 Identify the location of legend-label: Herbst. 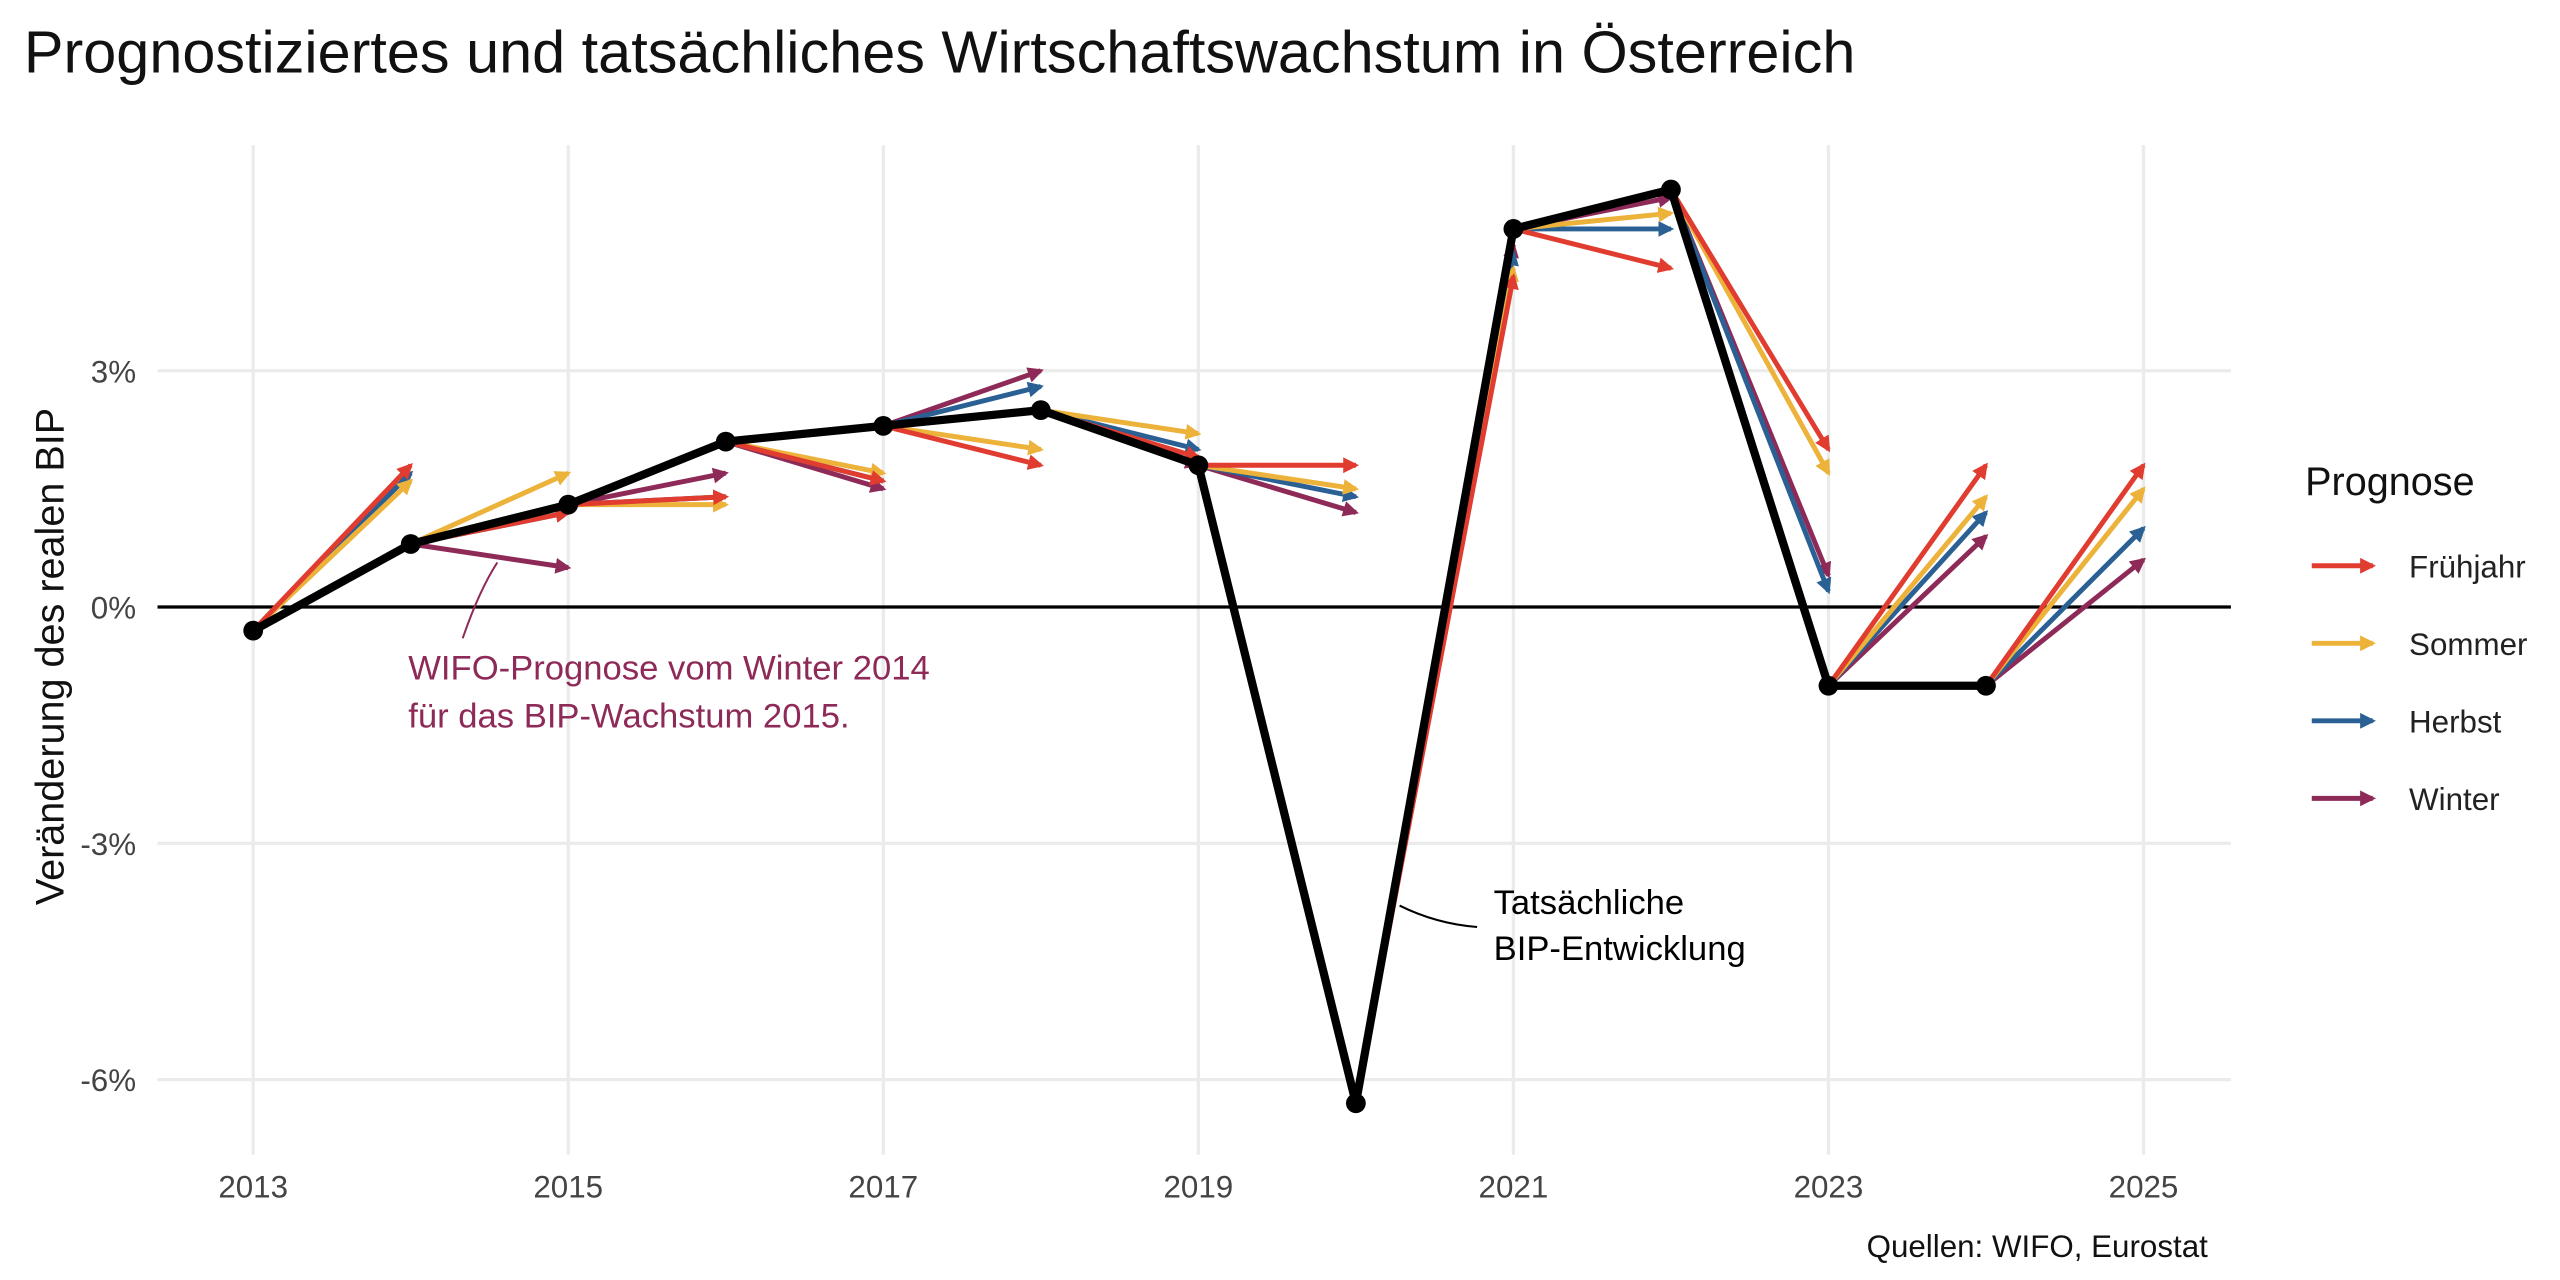
(2455, 721).